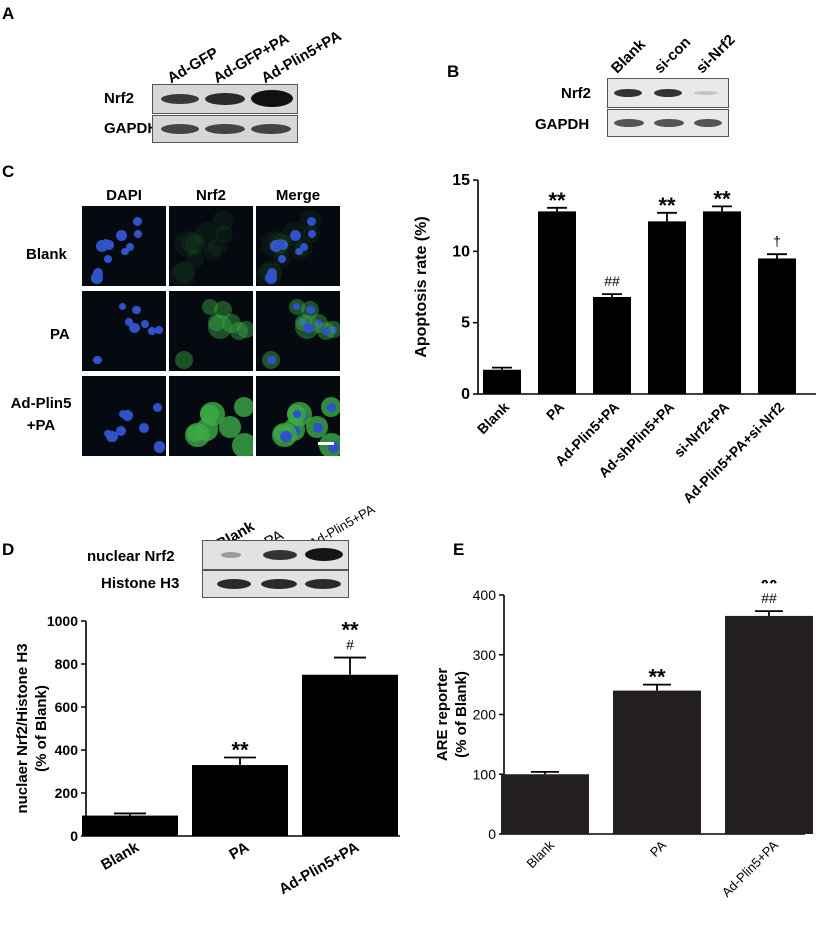  What do you see at coordinates (485, 774) in the screenshot?
I see `y-tick-label: 100` at bounding box center [485, 774].